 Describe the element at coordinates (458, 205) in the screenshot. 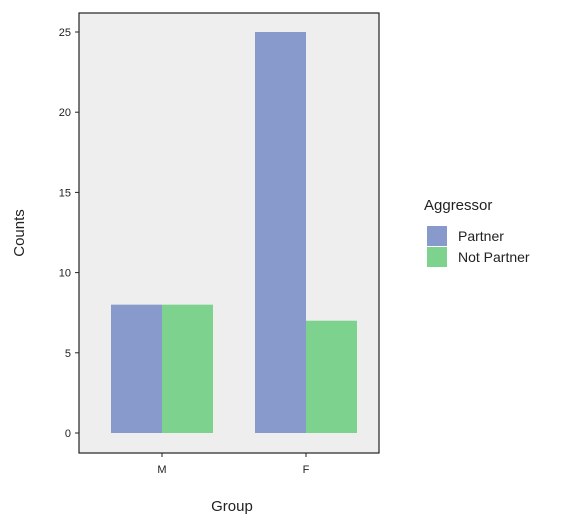

I see `legend-title: Aggressor` at that location.